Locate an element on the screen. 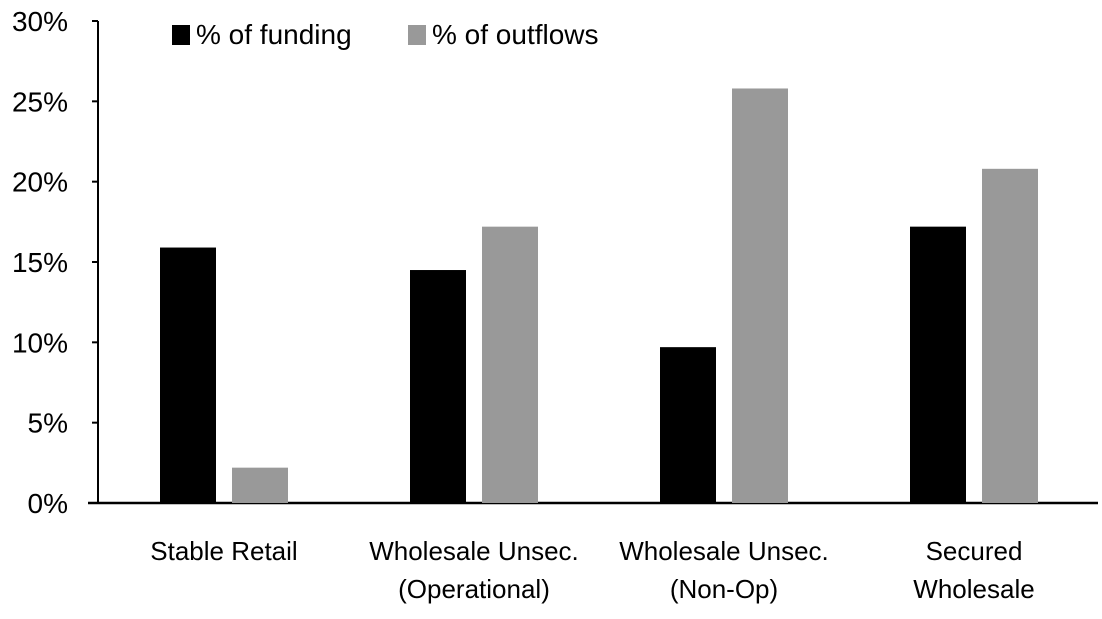 The width and height of the screenshot is (1102, 619). y-tick-label: 5% is located at coordinates (48, 423).